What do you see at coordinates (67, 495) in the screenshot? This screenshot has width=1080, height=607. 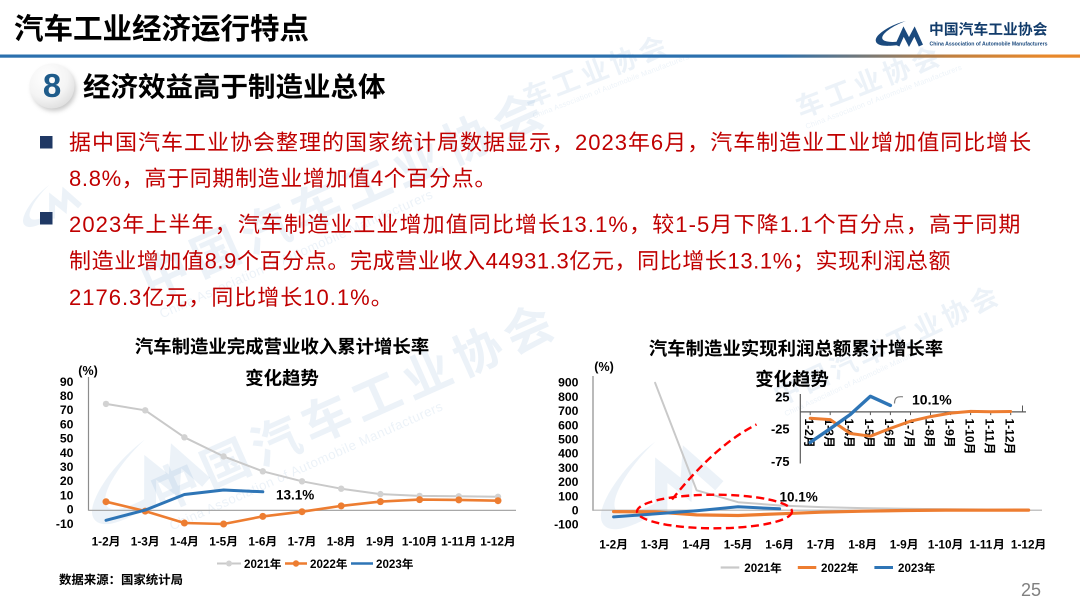 I see `svg-text: 10` at bounding box center [67, 495].